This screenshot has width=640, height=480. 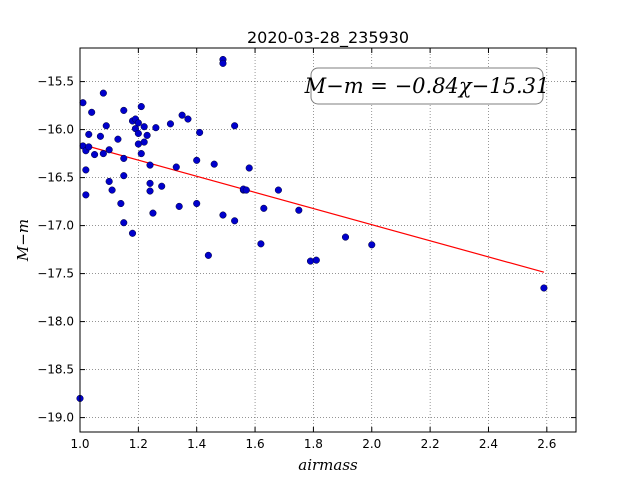 I want to click on x-tick-label: 2.4, so click(x=488, y=444).